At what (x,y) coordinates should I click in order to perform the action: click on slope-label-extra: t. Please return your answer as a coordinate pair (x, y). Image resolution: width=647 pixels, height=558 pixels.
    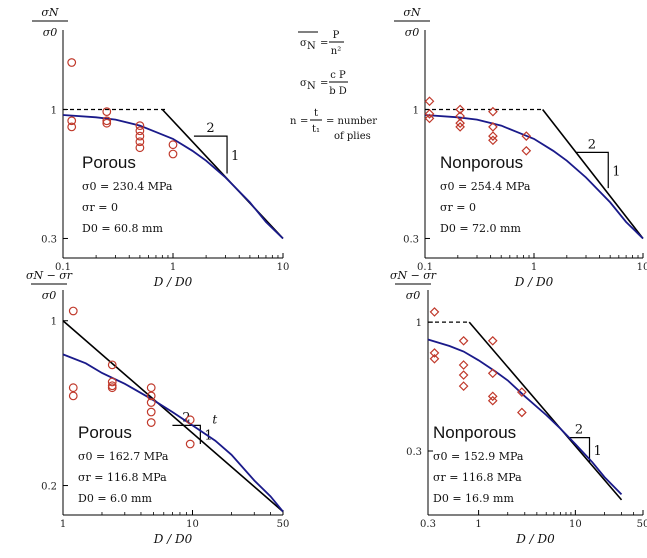
    Looking at the image, I should click on (214, 419).